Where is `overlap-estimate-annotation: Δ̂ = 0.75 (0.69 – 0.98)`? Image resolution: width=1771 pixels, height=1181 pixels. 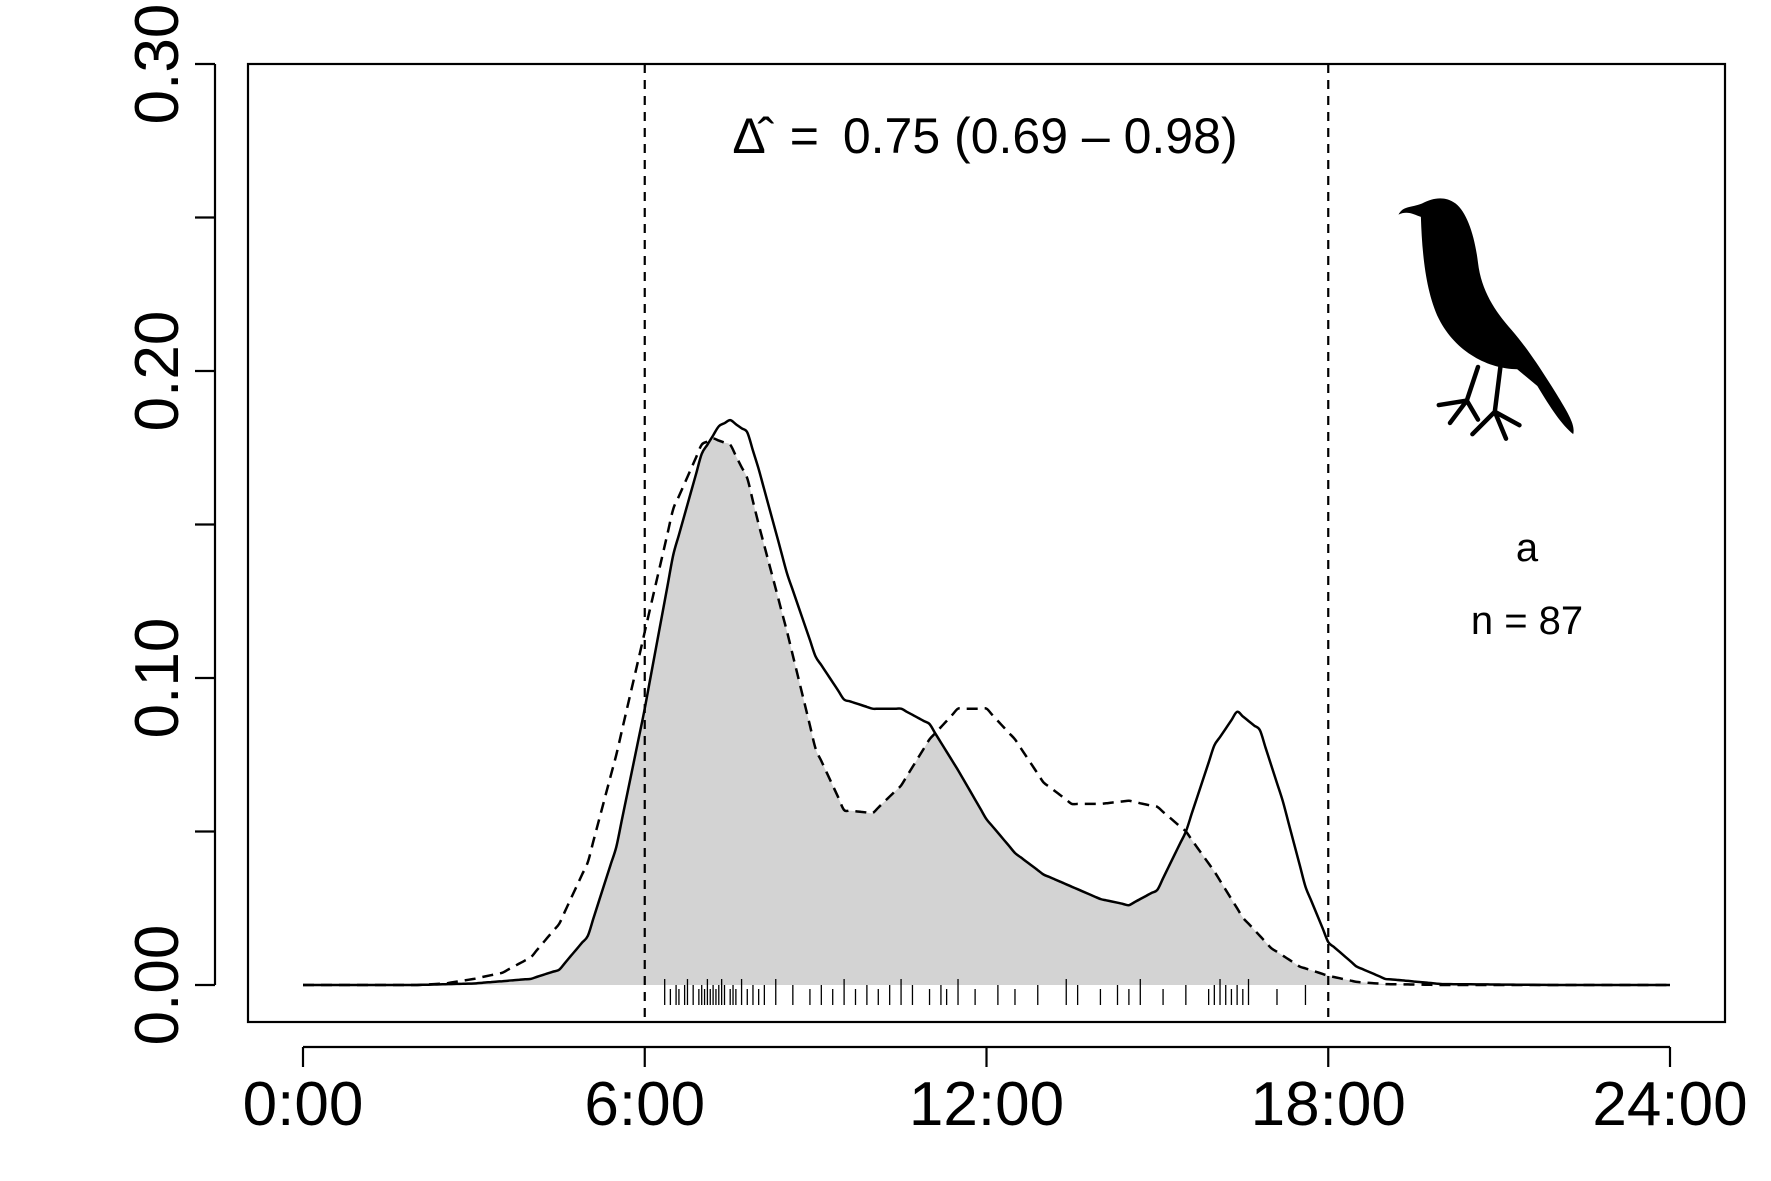
overlap-estimate-annotation: Δ̂ = 0.75 (0.69 – 0.98) is located at coordinates (984, 136).